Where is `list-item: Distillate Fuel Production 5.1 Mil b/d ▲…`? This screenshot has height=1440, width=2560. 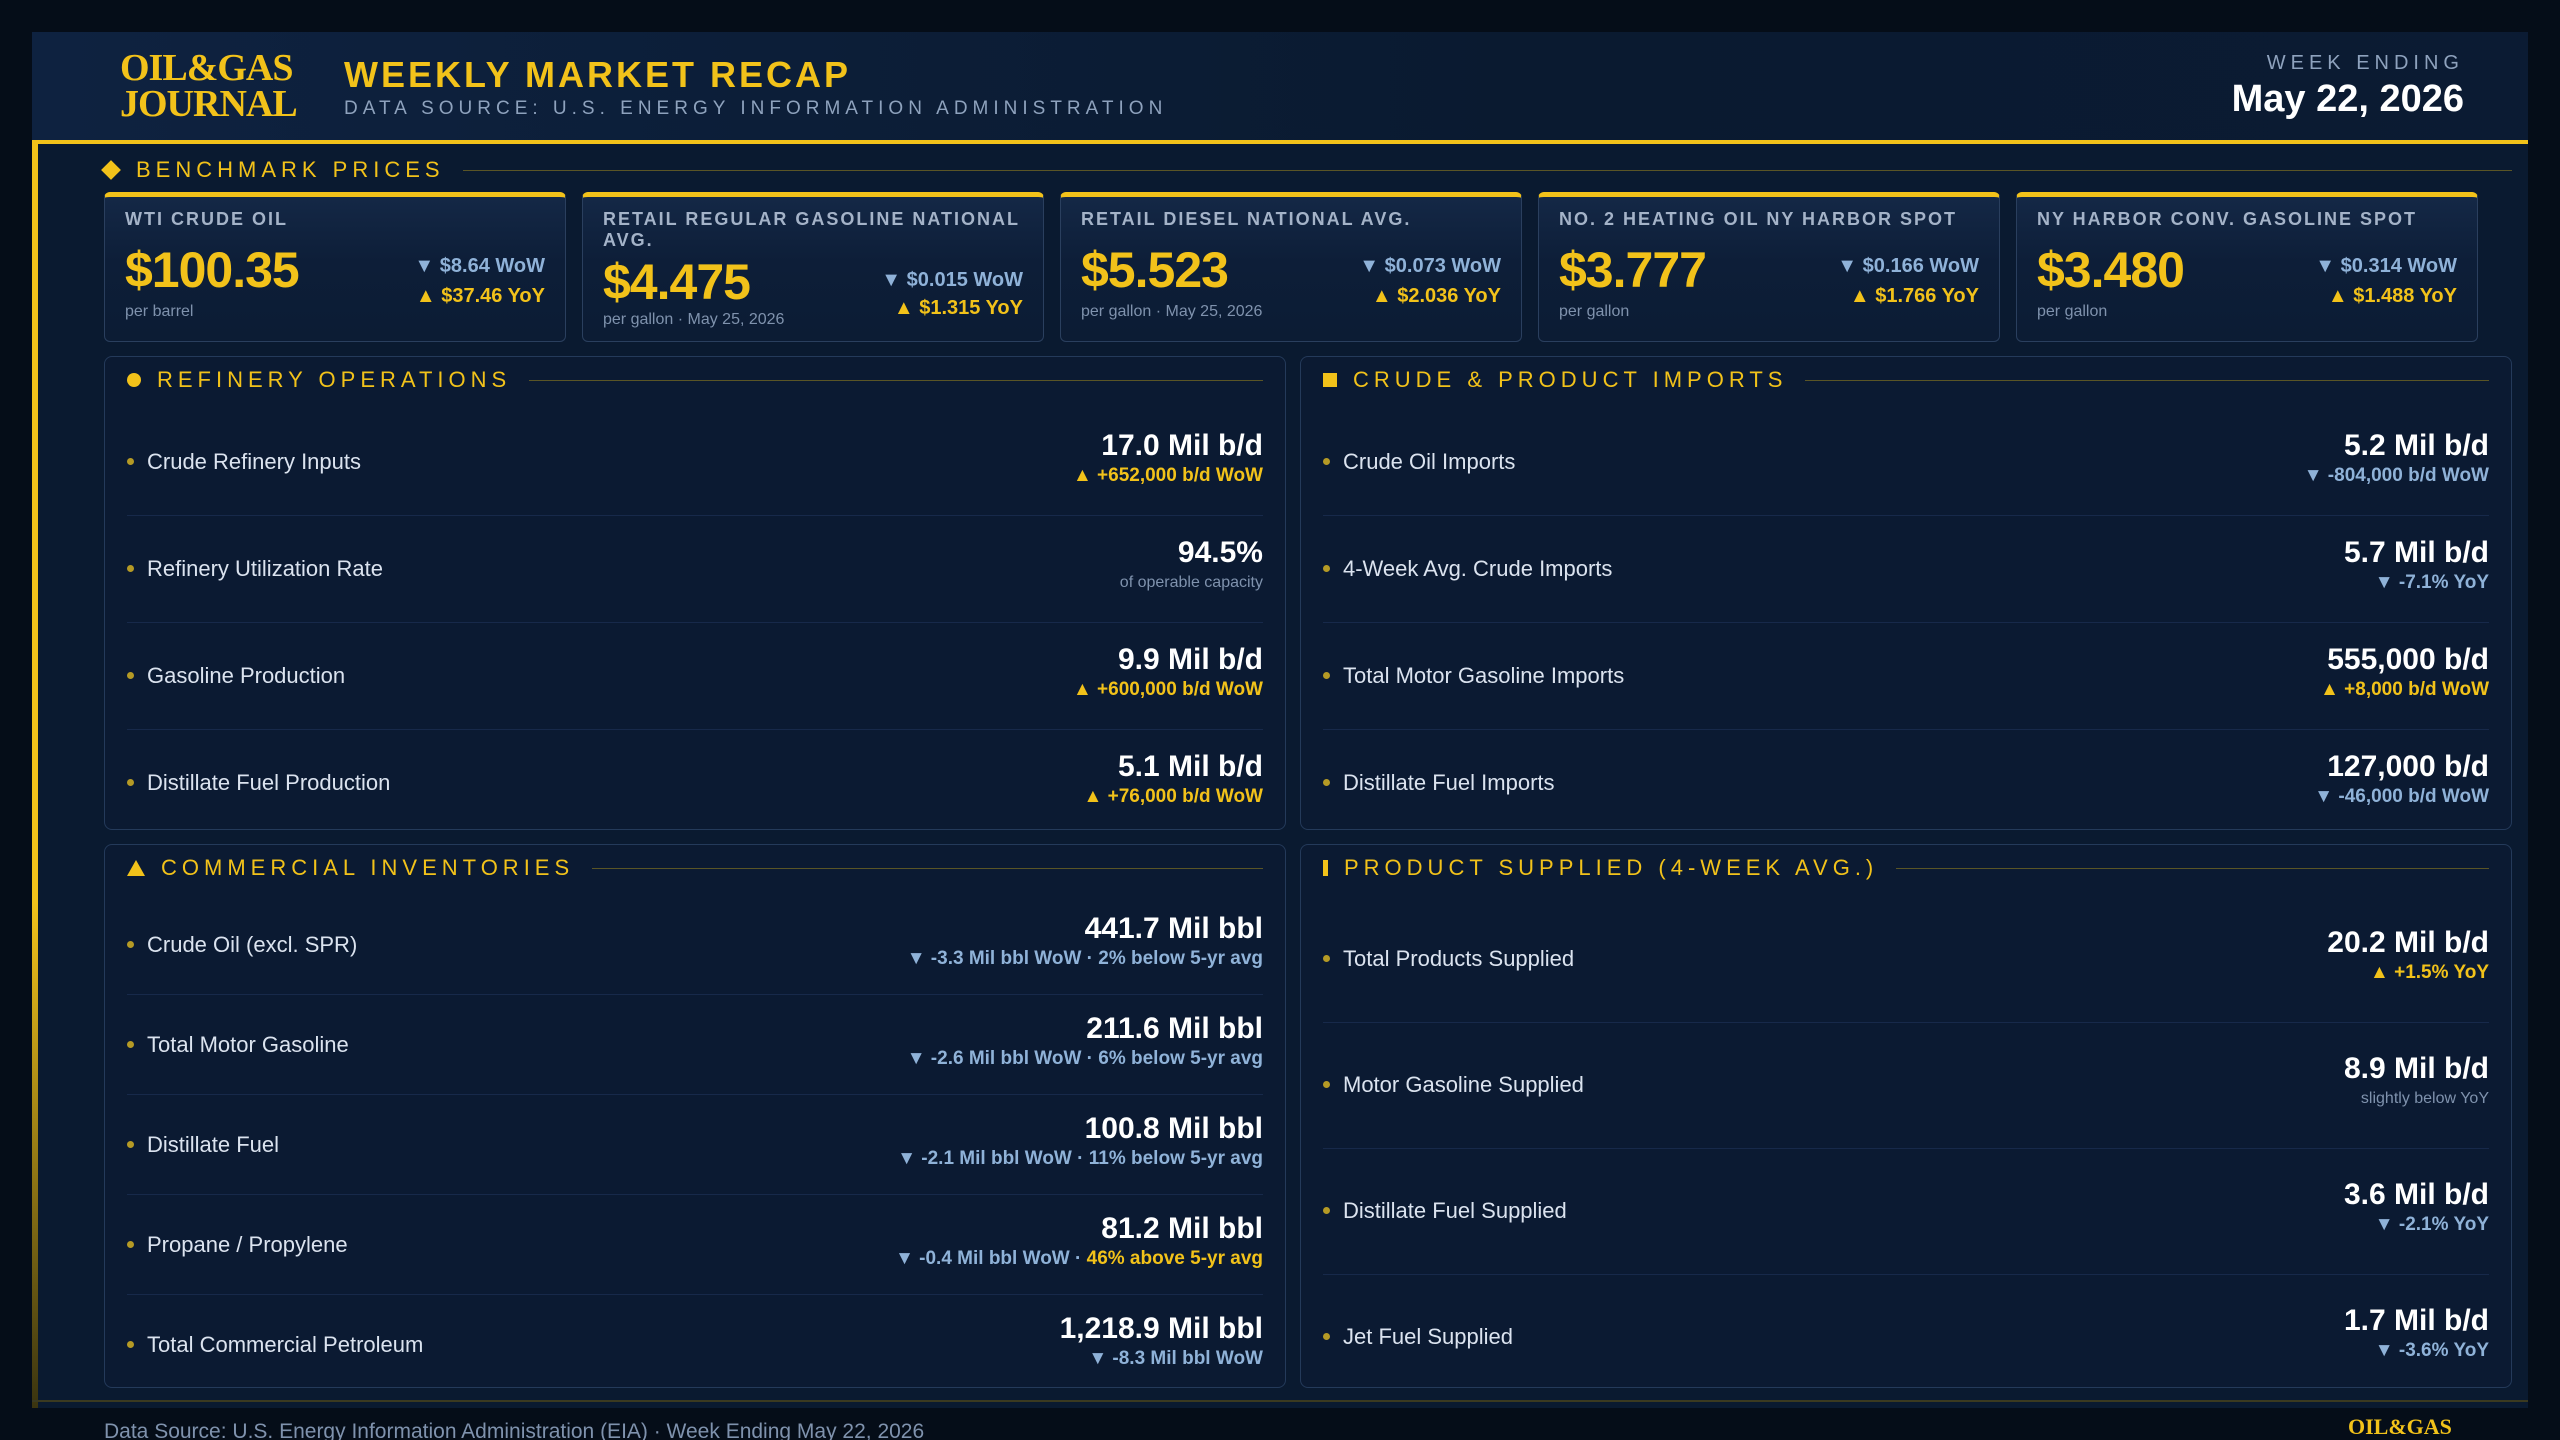 list-item: Distillate Fuel Production 5.1 Mil b/d ▲… is located at coordinates (695, 780).